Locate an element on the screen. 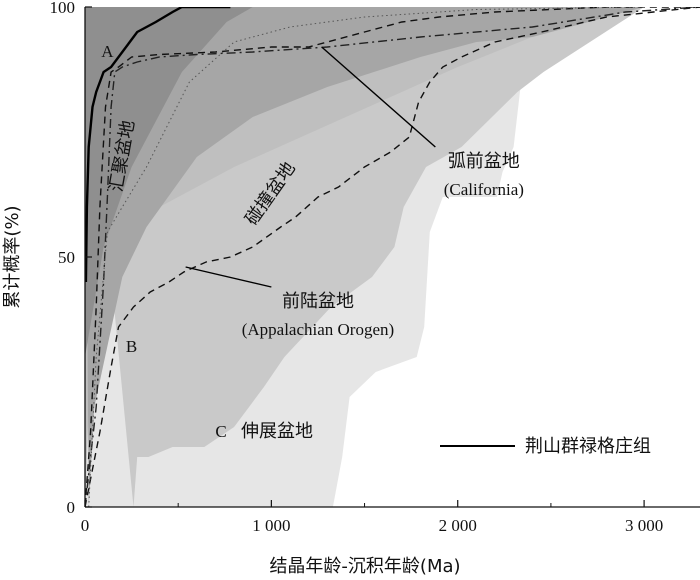  y-tick-label: 0 is located at coordinates (71, 507).